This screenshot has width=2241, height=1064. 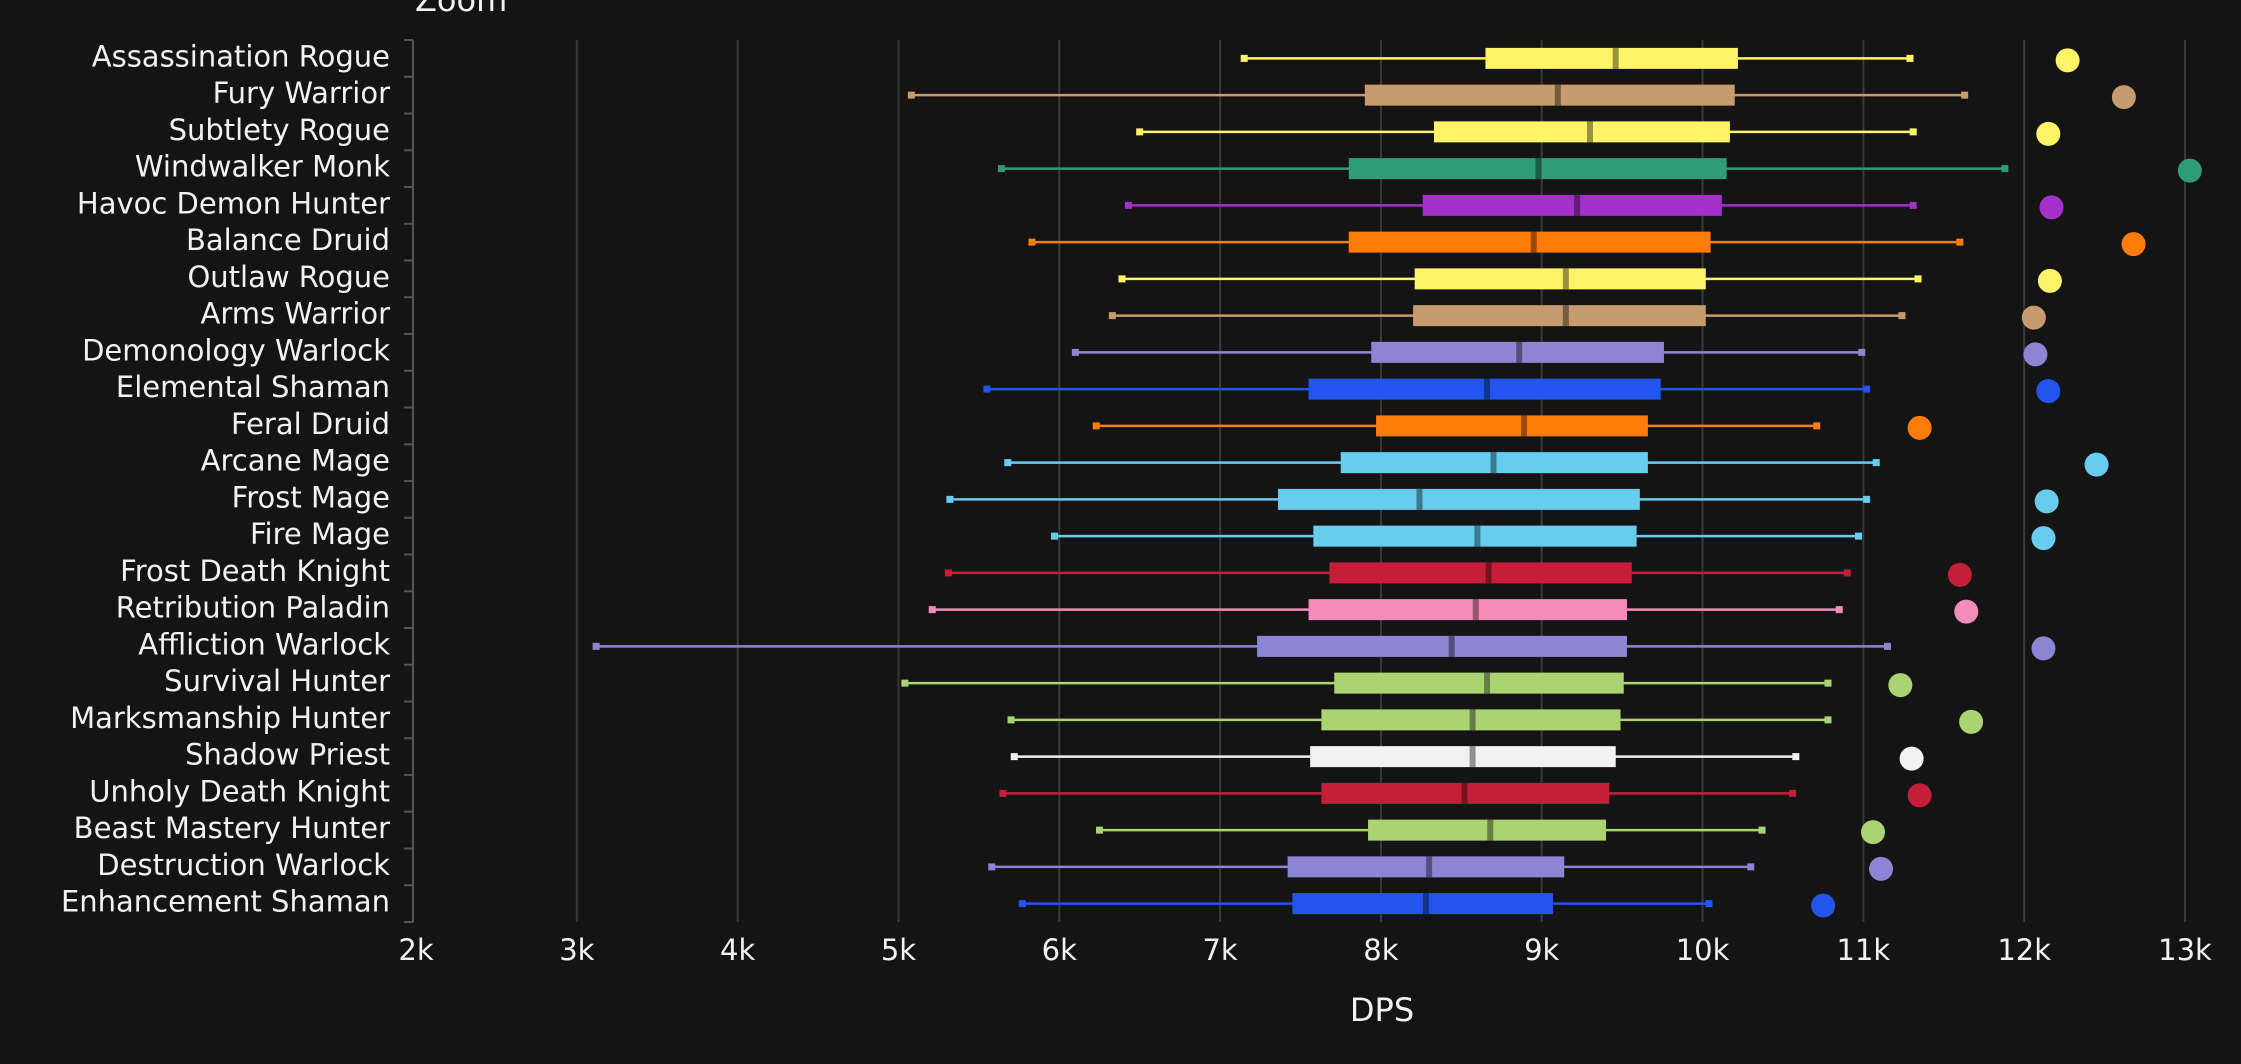 I want to click on zoom-button: Zoom, so click(x=461, y=9).